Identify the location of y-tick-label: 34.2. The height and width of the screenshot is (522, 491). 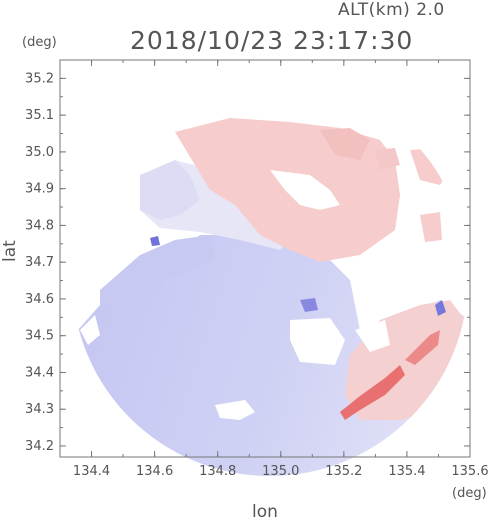
(39, 446).